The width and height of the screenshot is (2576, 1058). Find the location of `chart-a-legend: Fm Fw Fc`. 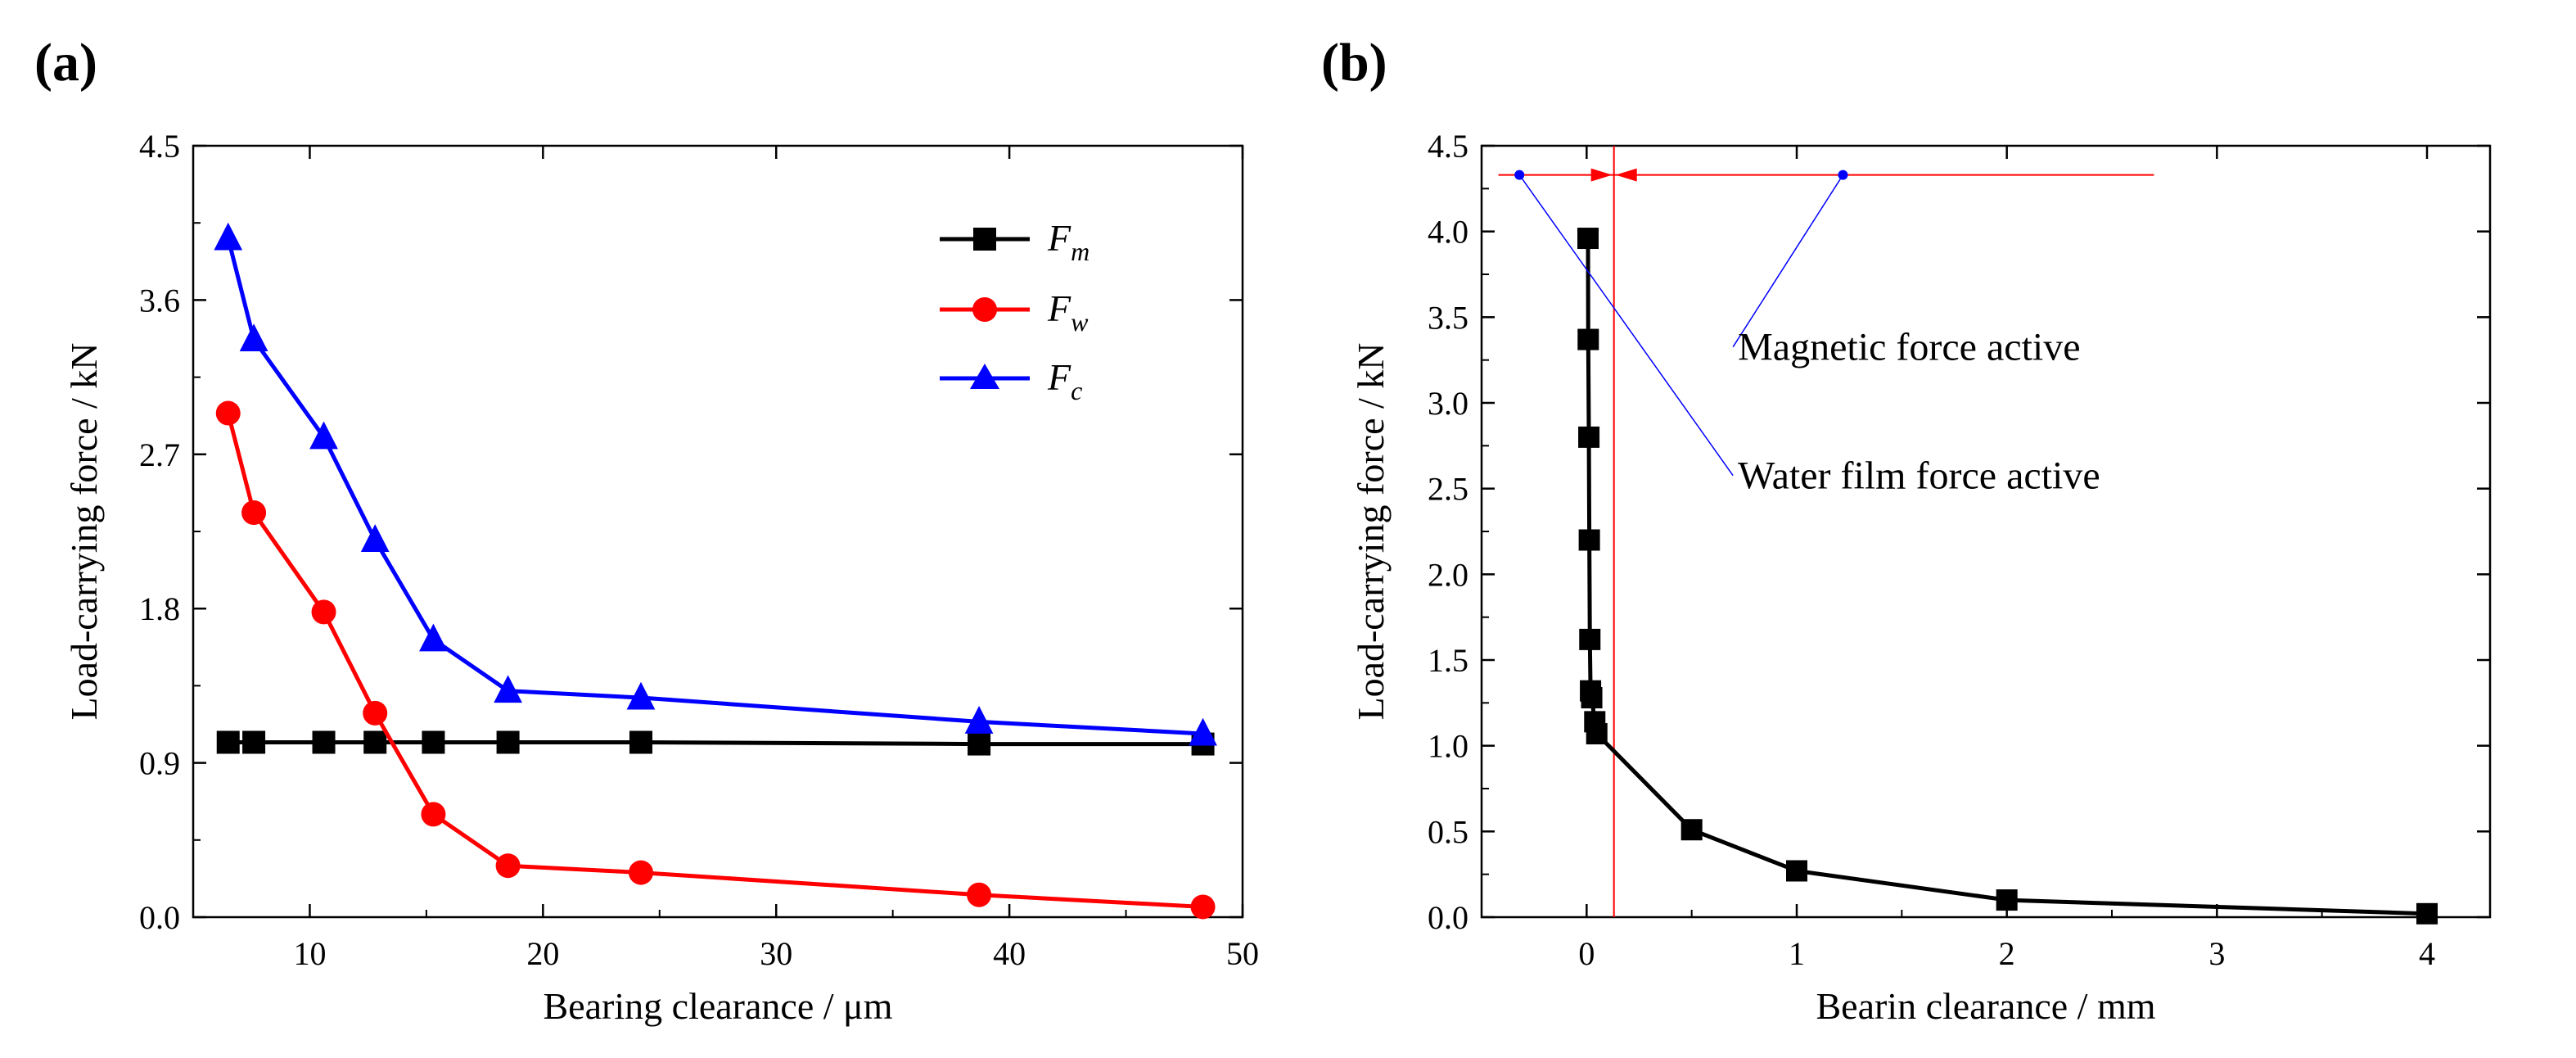

chart-a-legend: Fm Fw Fc is located at coordinates (1014, 311).